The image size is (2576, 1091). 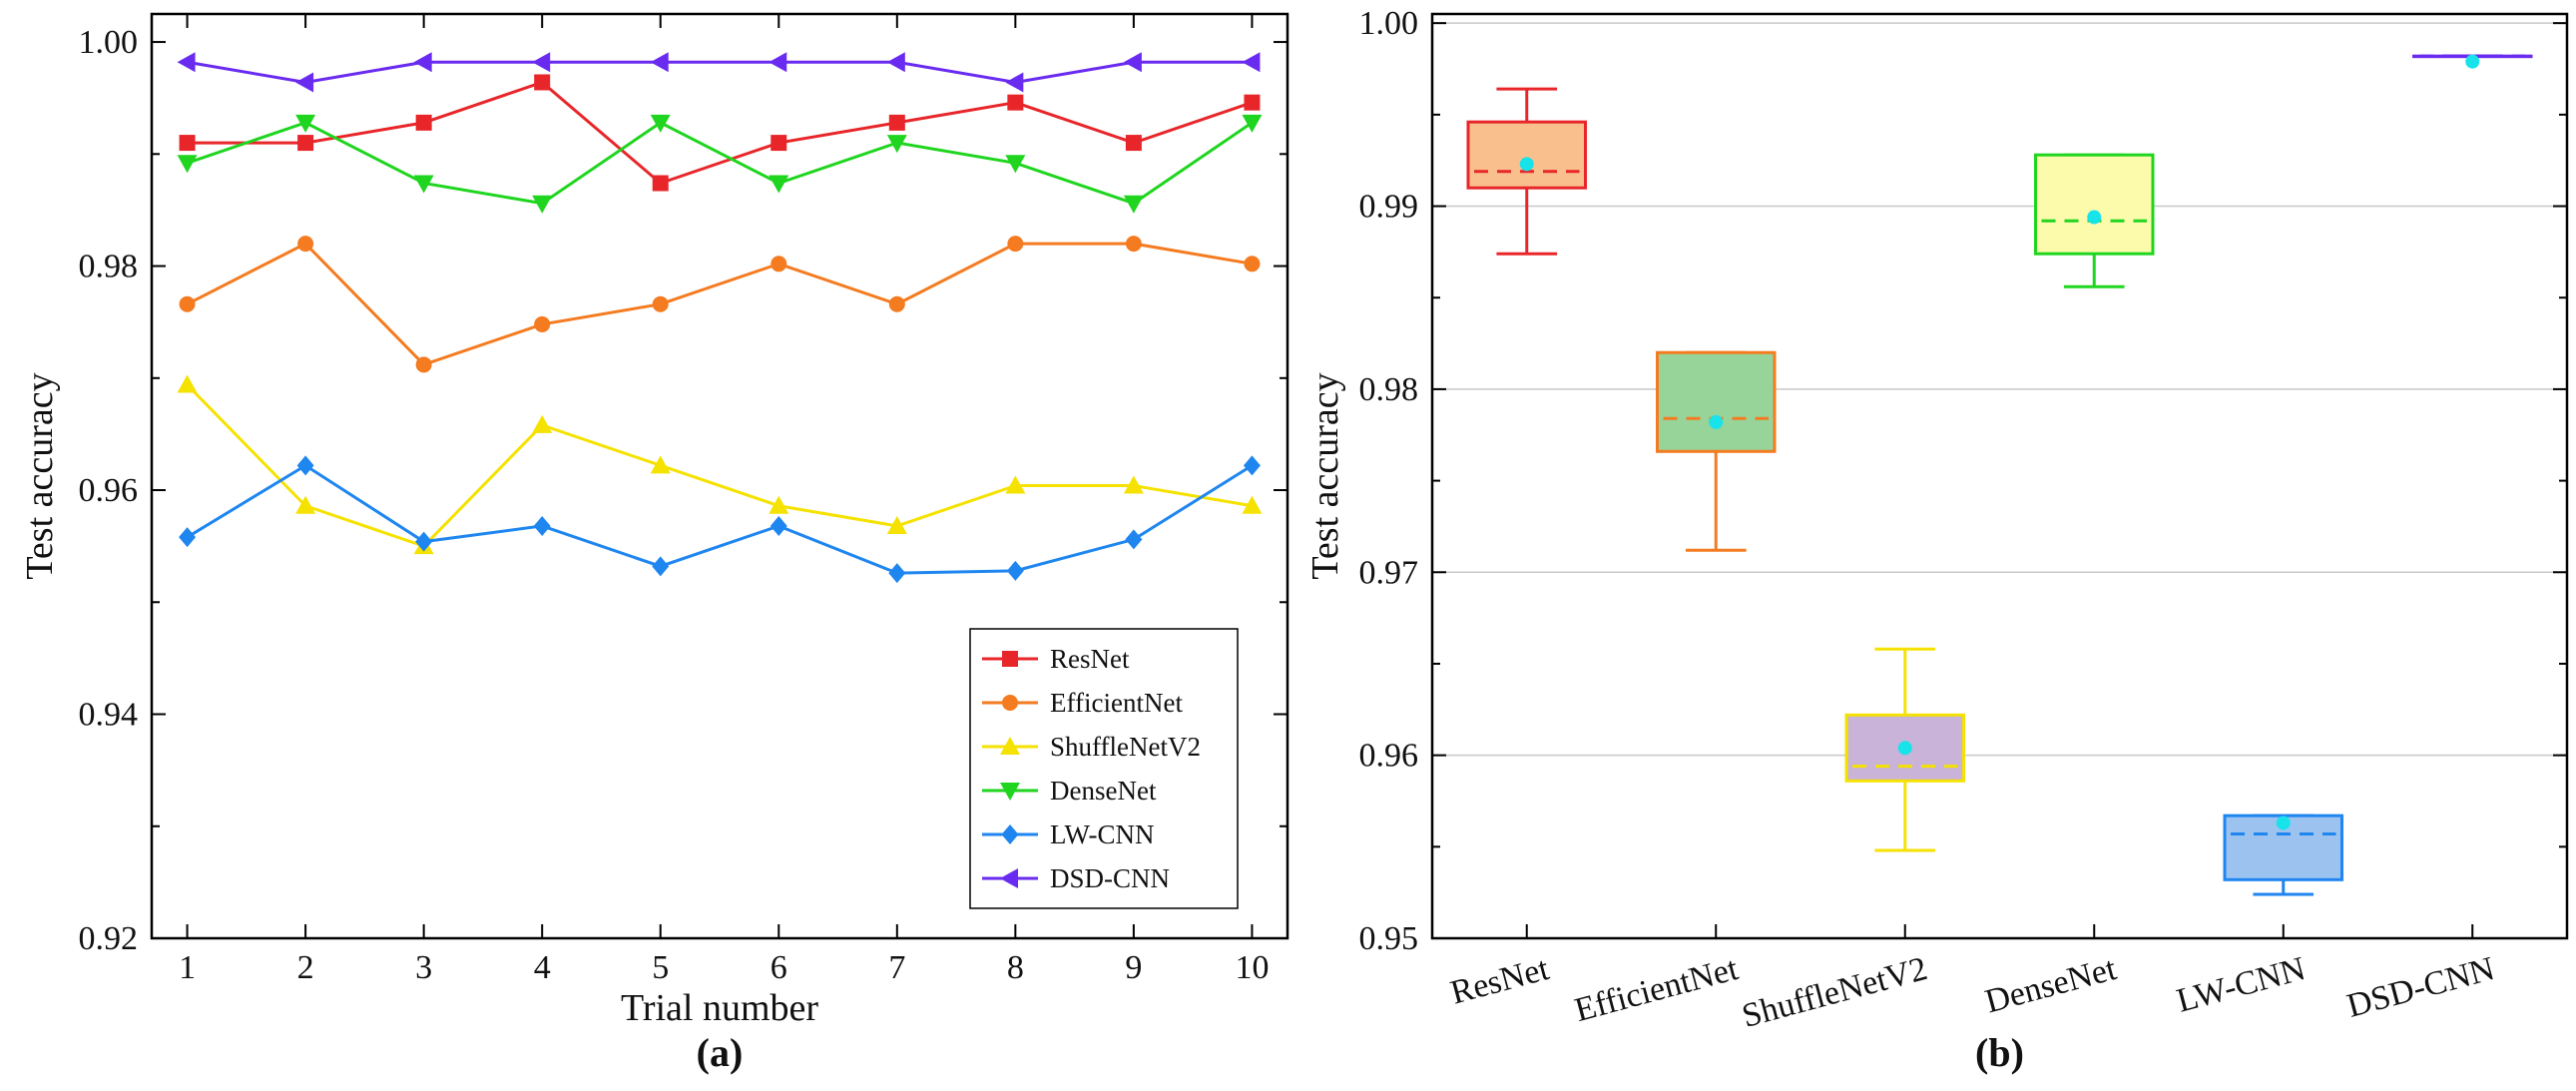 What do you see at coordinates (1009, 878) in the screenshot?
I see `legend-marker-dsd-cnn` at bounding box center [1009, 878].